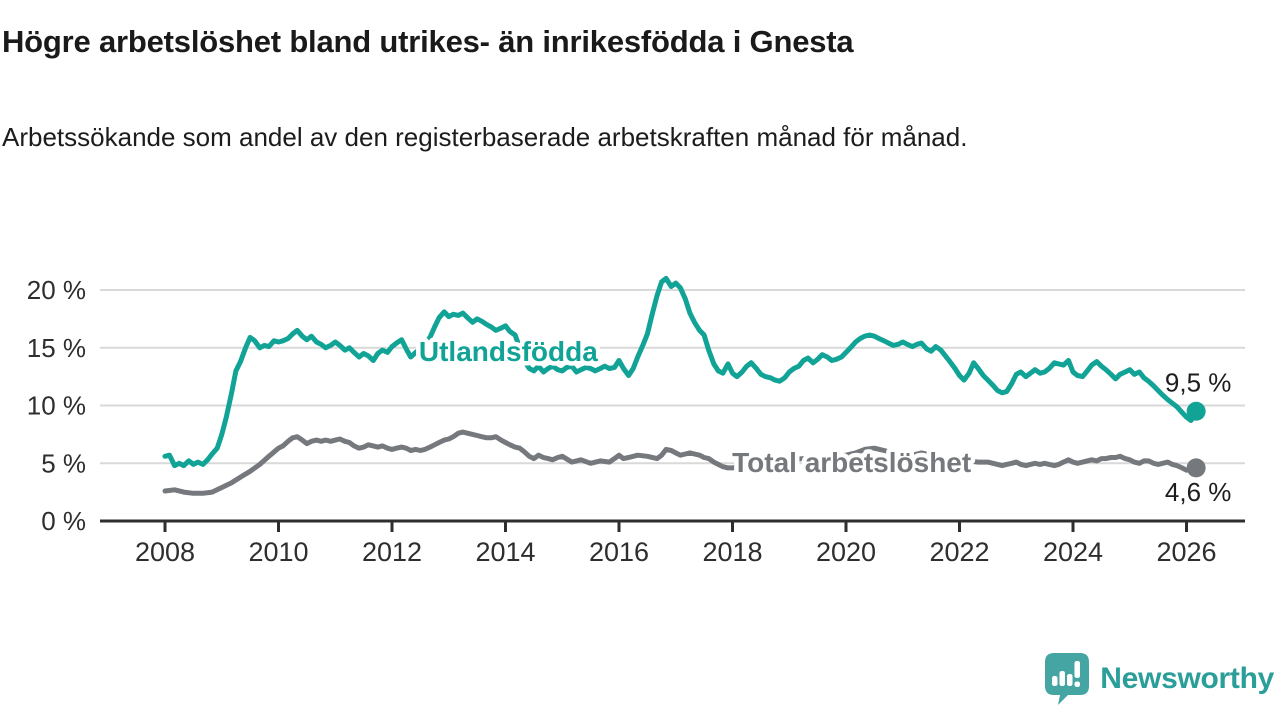 The image size is (1280, 720). I want to click on x-axis-tick-label: 2012, so click(392, 552).